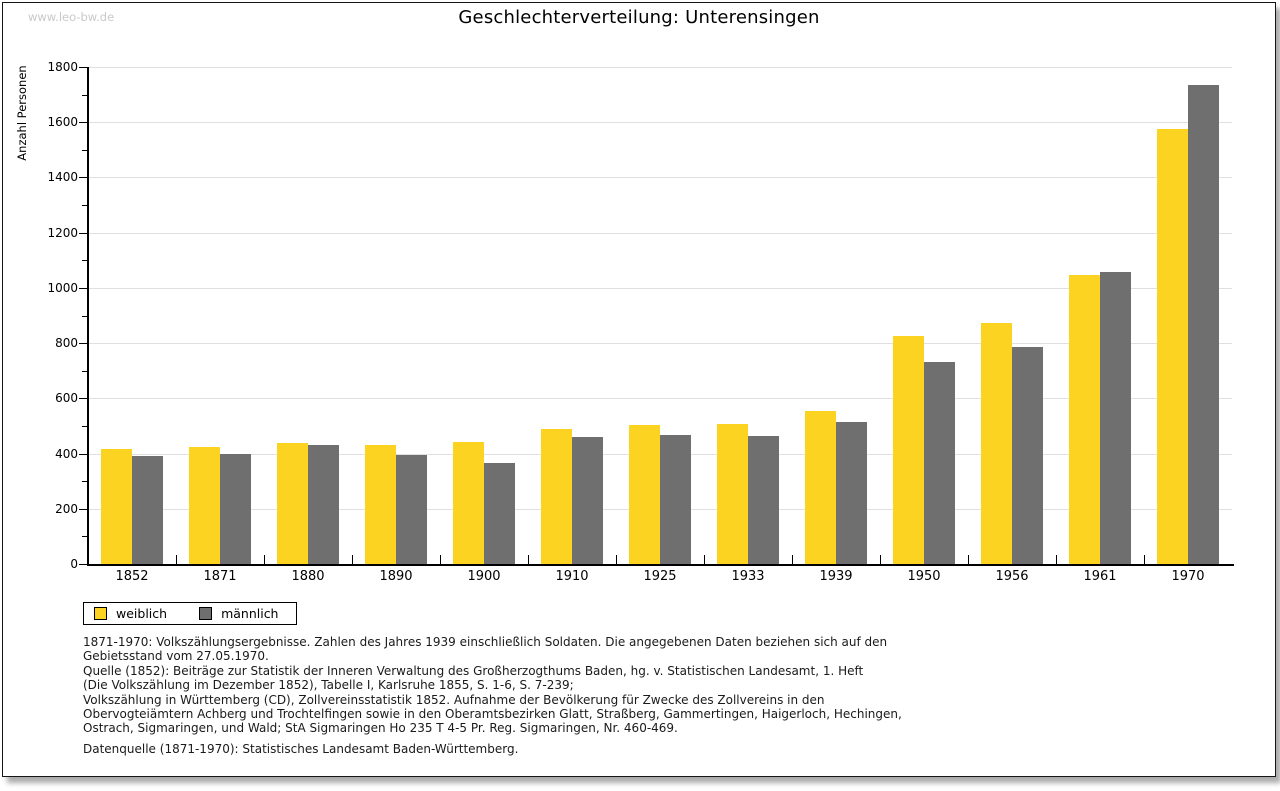 This screenshot has width=1280, height=791. Describe the element at coordinates (851, 492) in the screenshot. I see `bar-männlich-1939` at that location.